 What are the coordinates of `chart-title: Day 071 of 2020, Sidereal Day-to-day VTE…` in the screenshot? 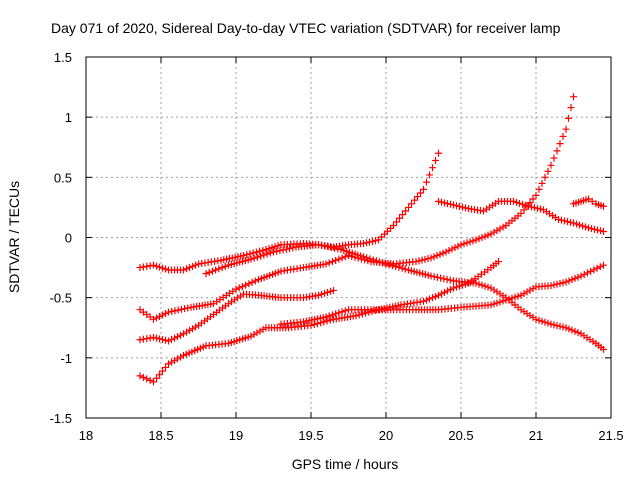 It's located at (306, 28).